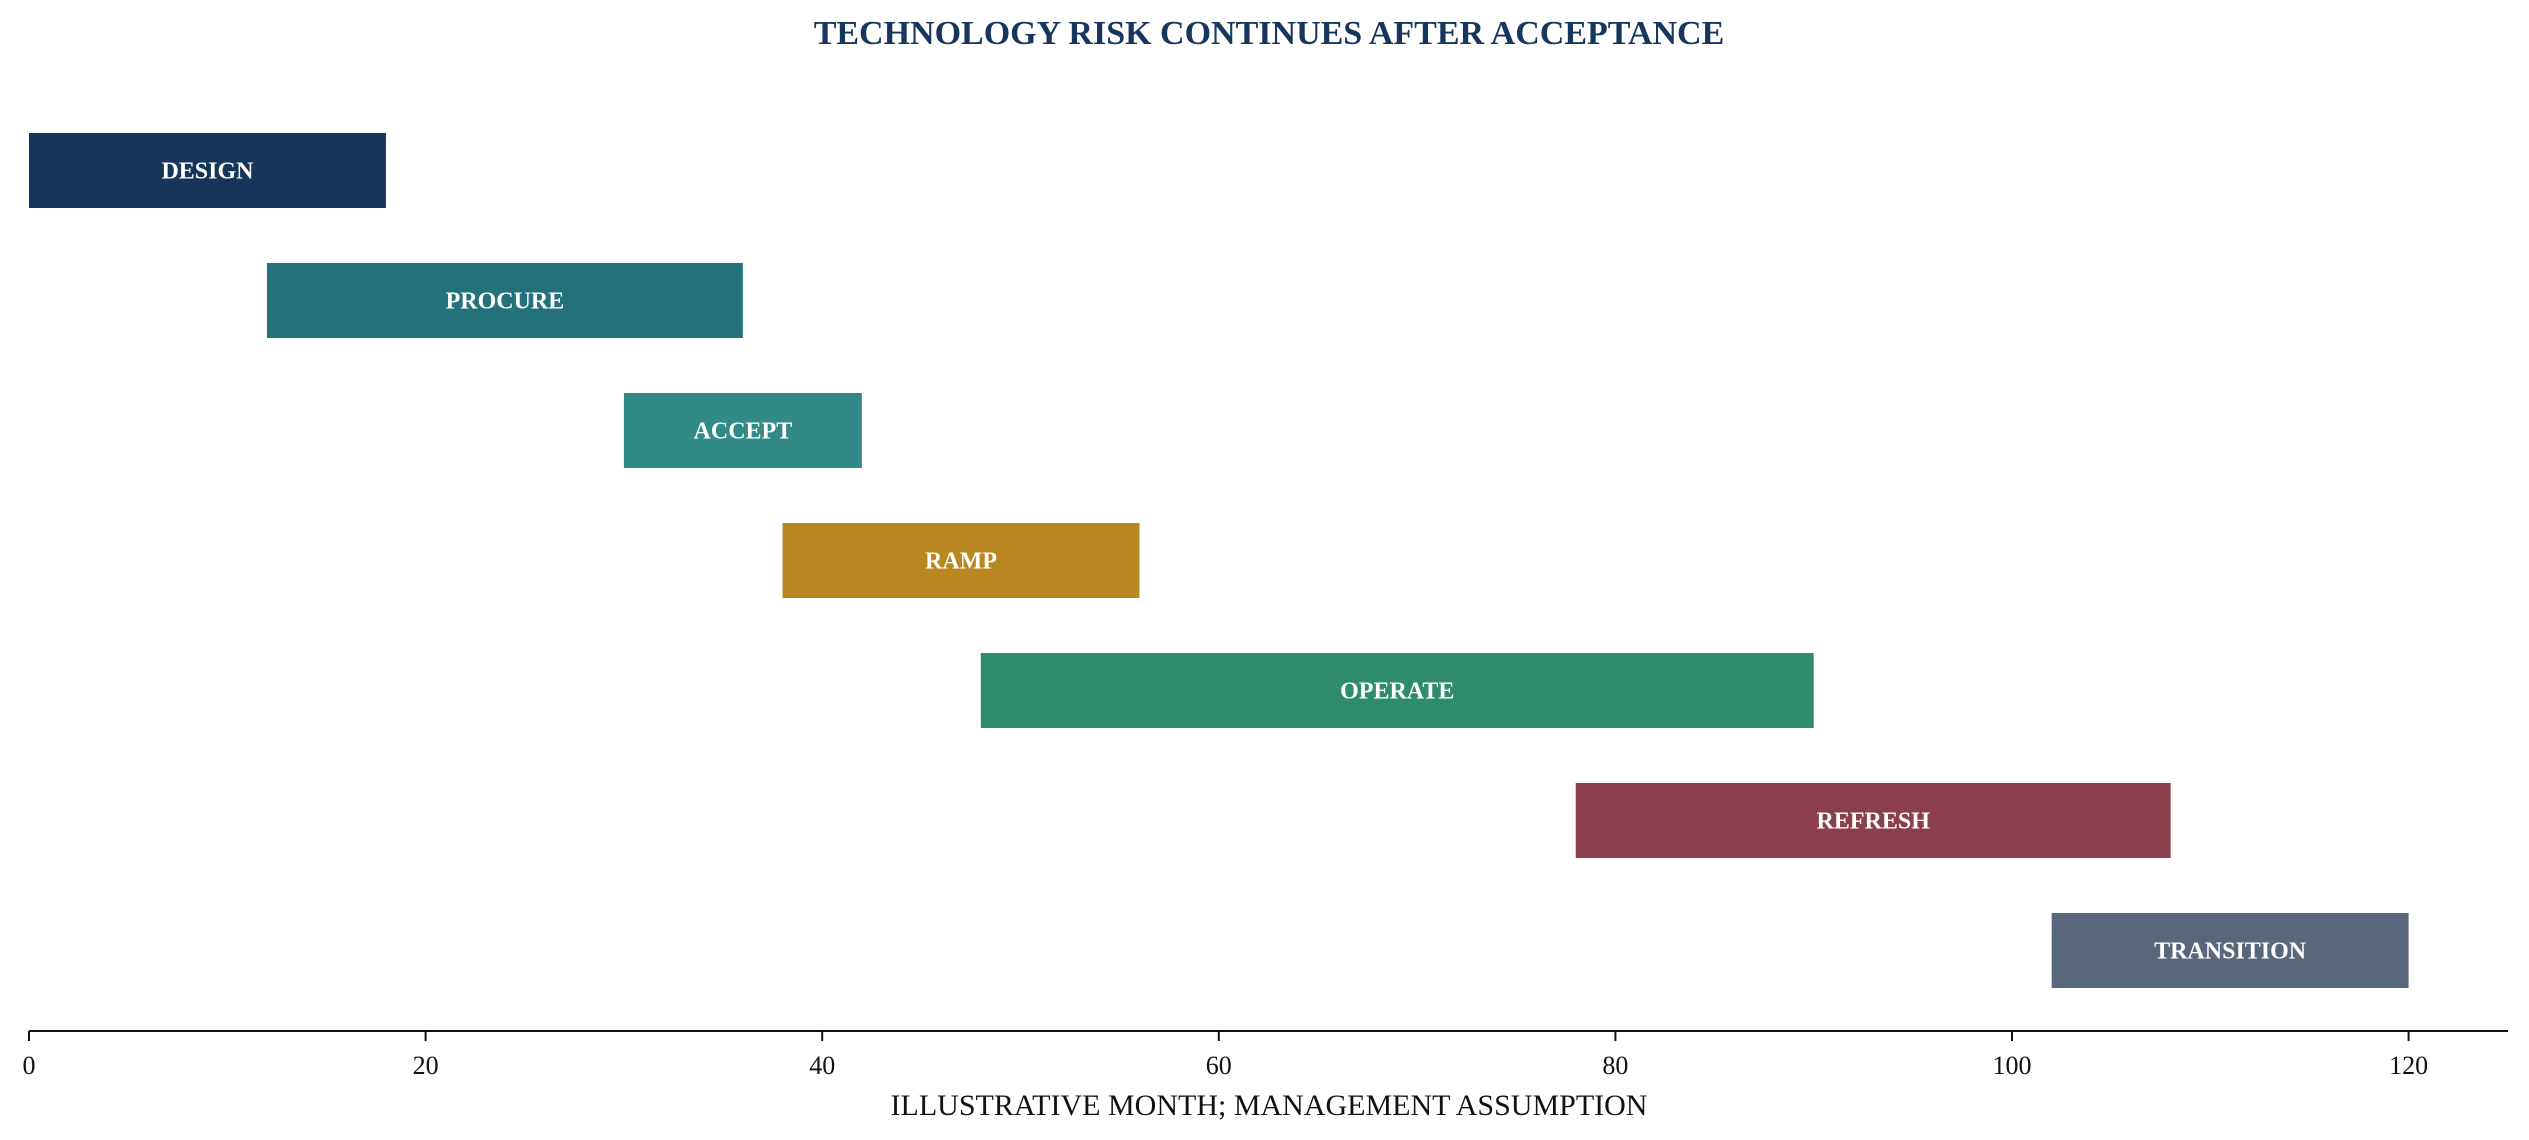 The image size is (2529, 1140). What do you see at coordinates (426, 1065) in the screenshot?
I see `x-tick-label-20: 20` at bounding box center [426, 1065].